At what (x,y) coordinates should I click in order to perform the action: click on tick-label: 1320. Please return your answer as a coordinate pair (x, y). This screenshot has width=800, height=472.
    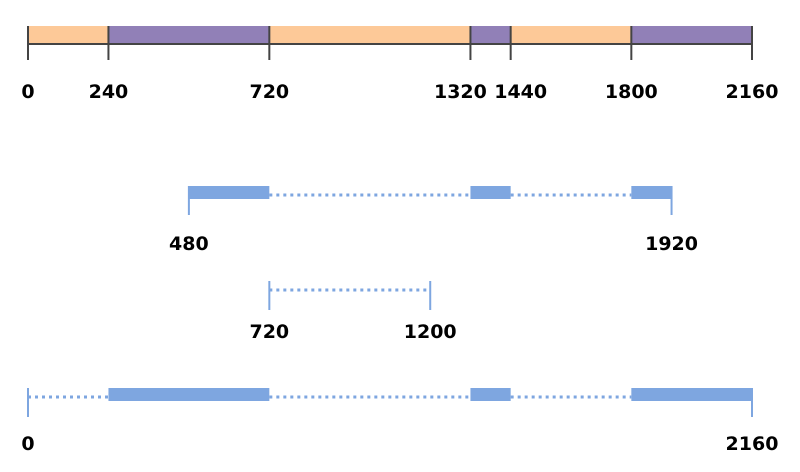
    Looking at the image, I should click on (460, 92).